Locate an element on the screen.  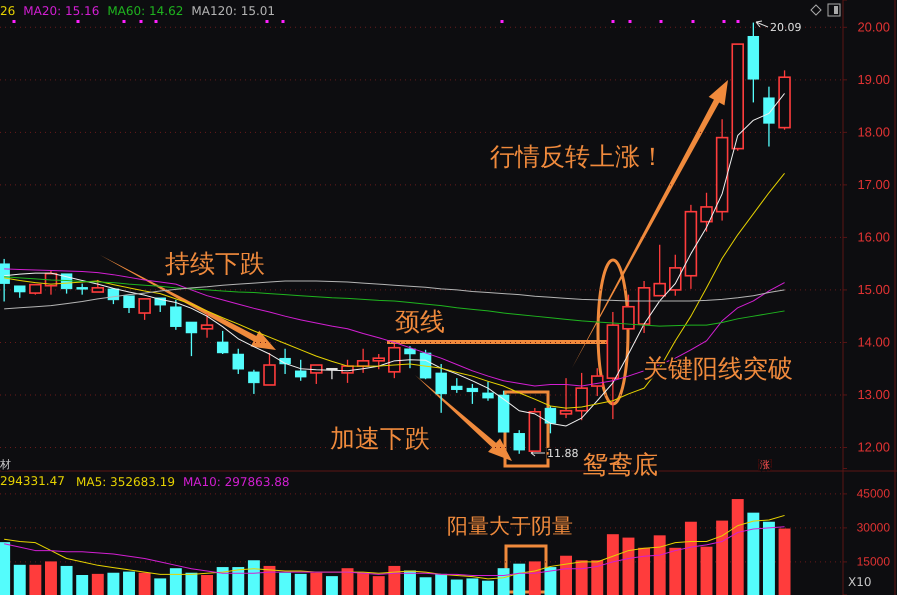
y-tick-label: 15000 is located at coordinates (873, 561).